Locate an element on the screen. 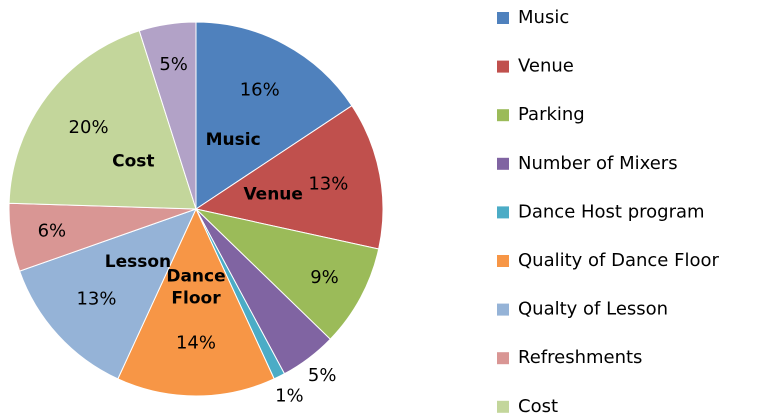 The image size is (765, 414). slice-label-line: Floor is located at coordinates (196, 299).